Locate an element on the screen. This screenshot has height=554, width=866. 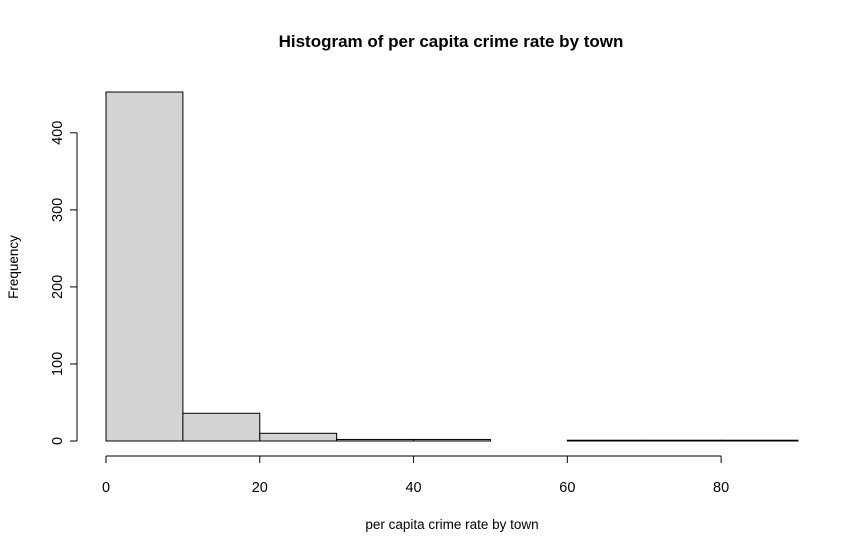
x-tick-label-20: 20 is located at coordinates (260, 488).